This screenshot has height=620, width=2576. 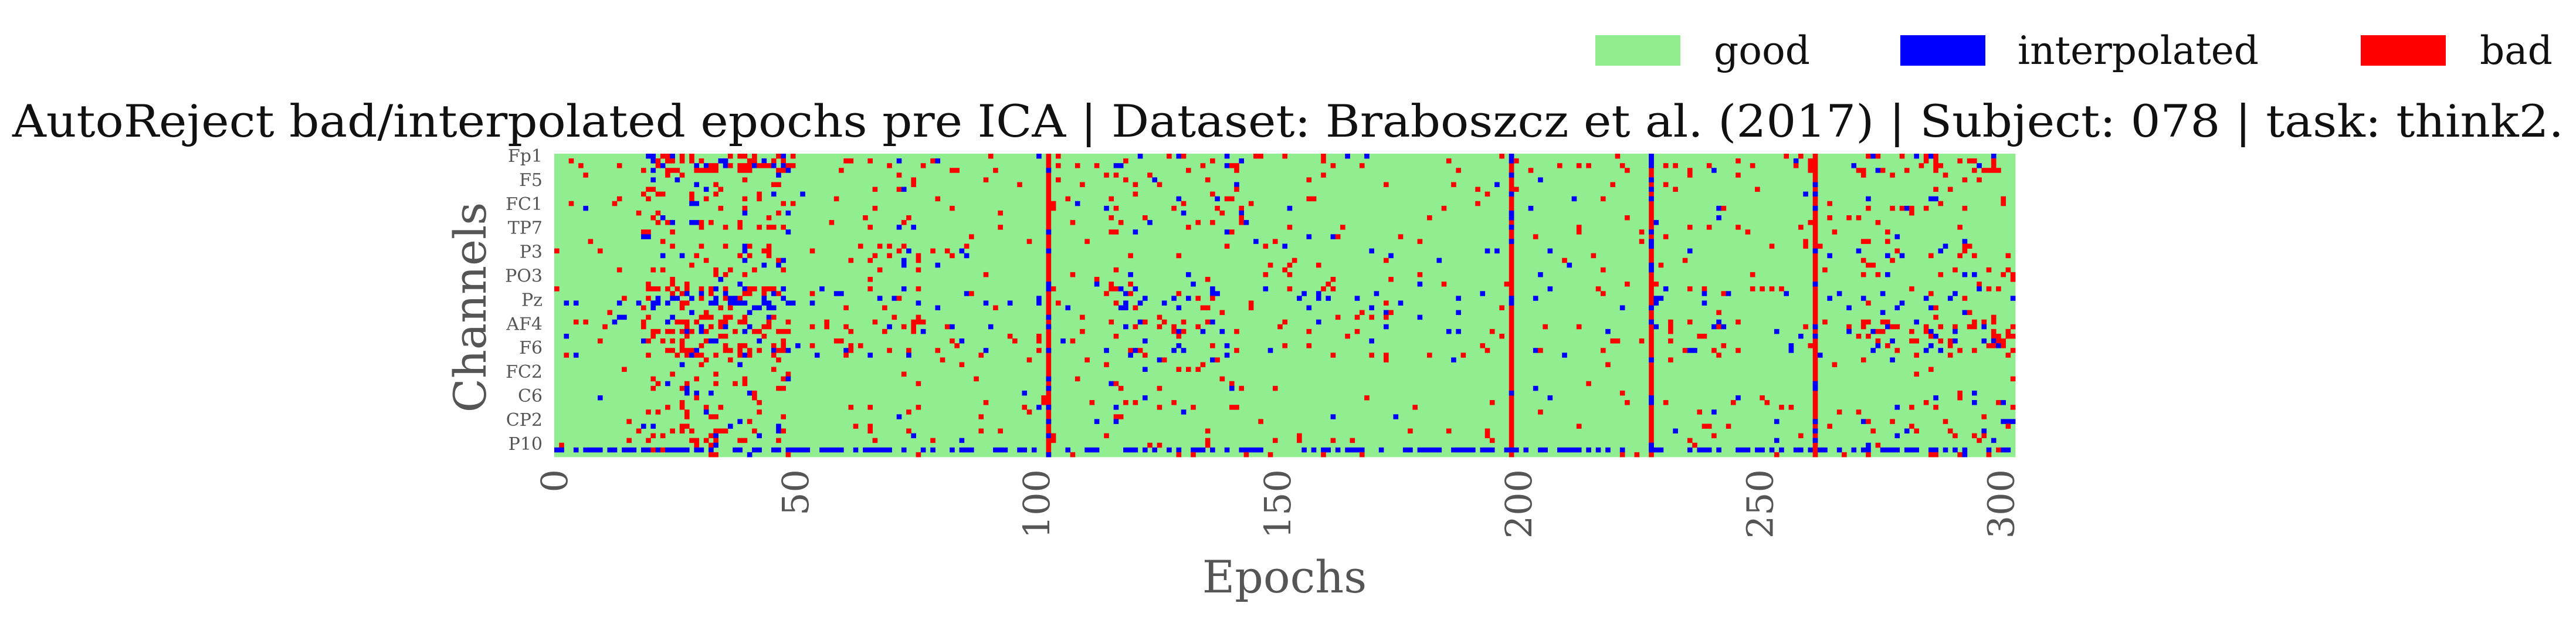 I want to click on legend-swatch-good, so click(x=1637, y=50).